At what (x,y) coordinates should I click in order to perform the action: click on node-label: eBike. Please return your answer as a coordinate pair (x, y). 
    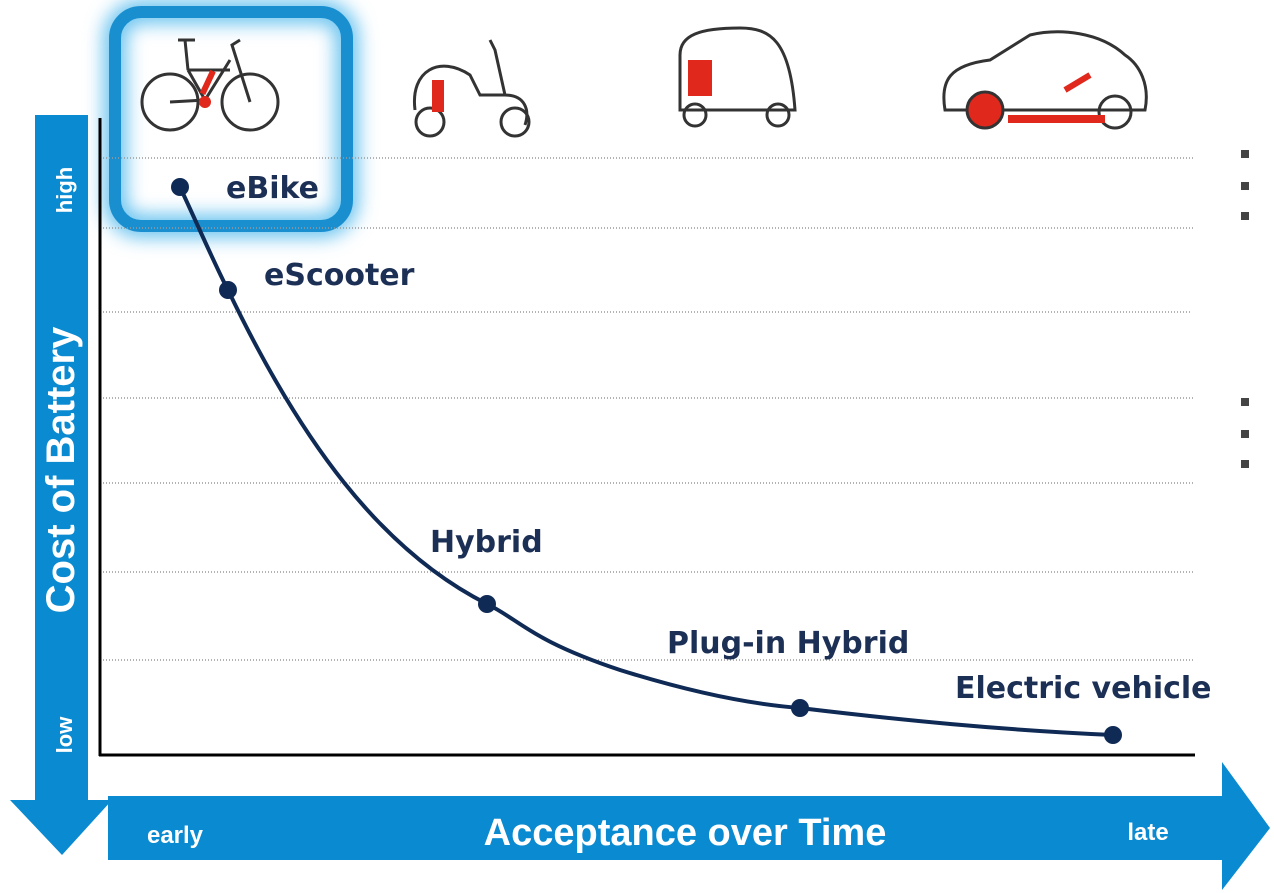
    Looking at the image, I should click on (272, 188).